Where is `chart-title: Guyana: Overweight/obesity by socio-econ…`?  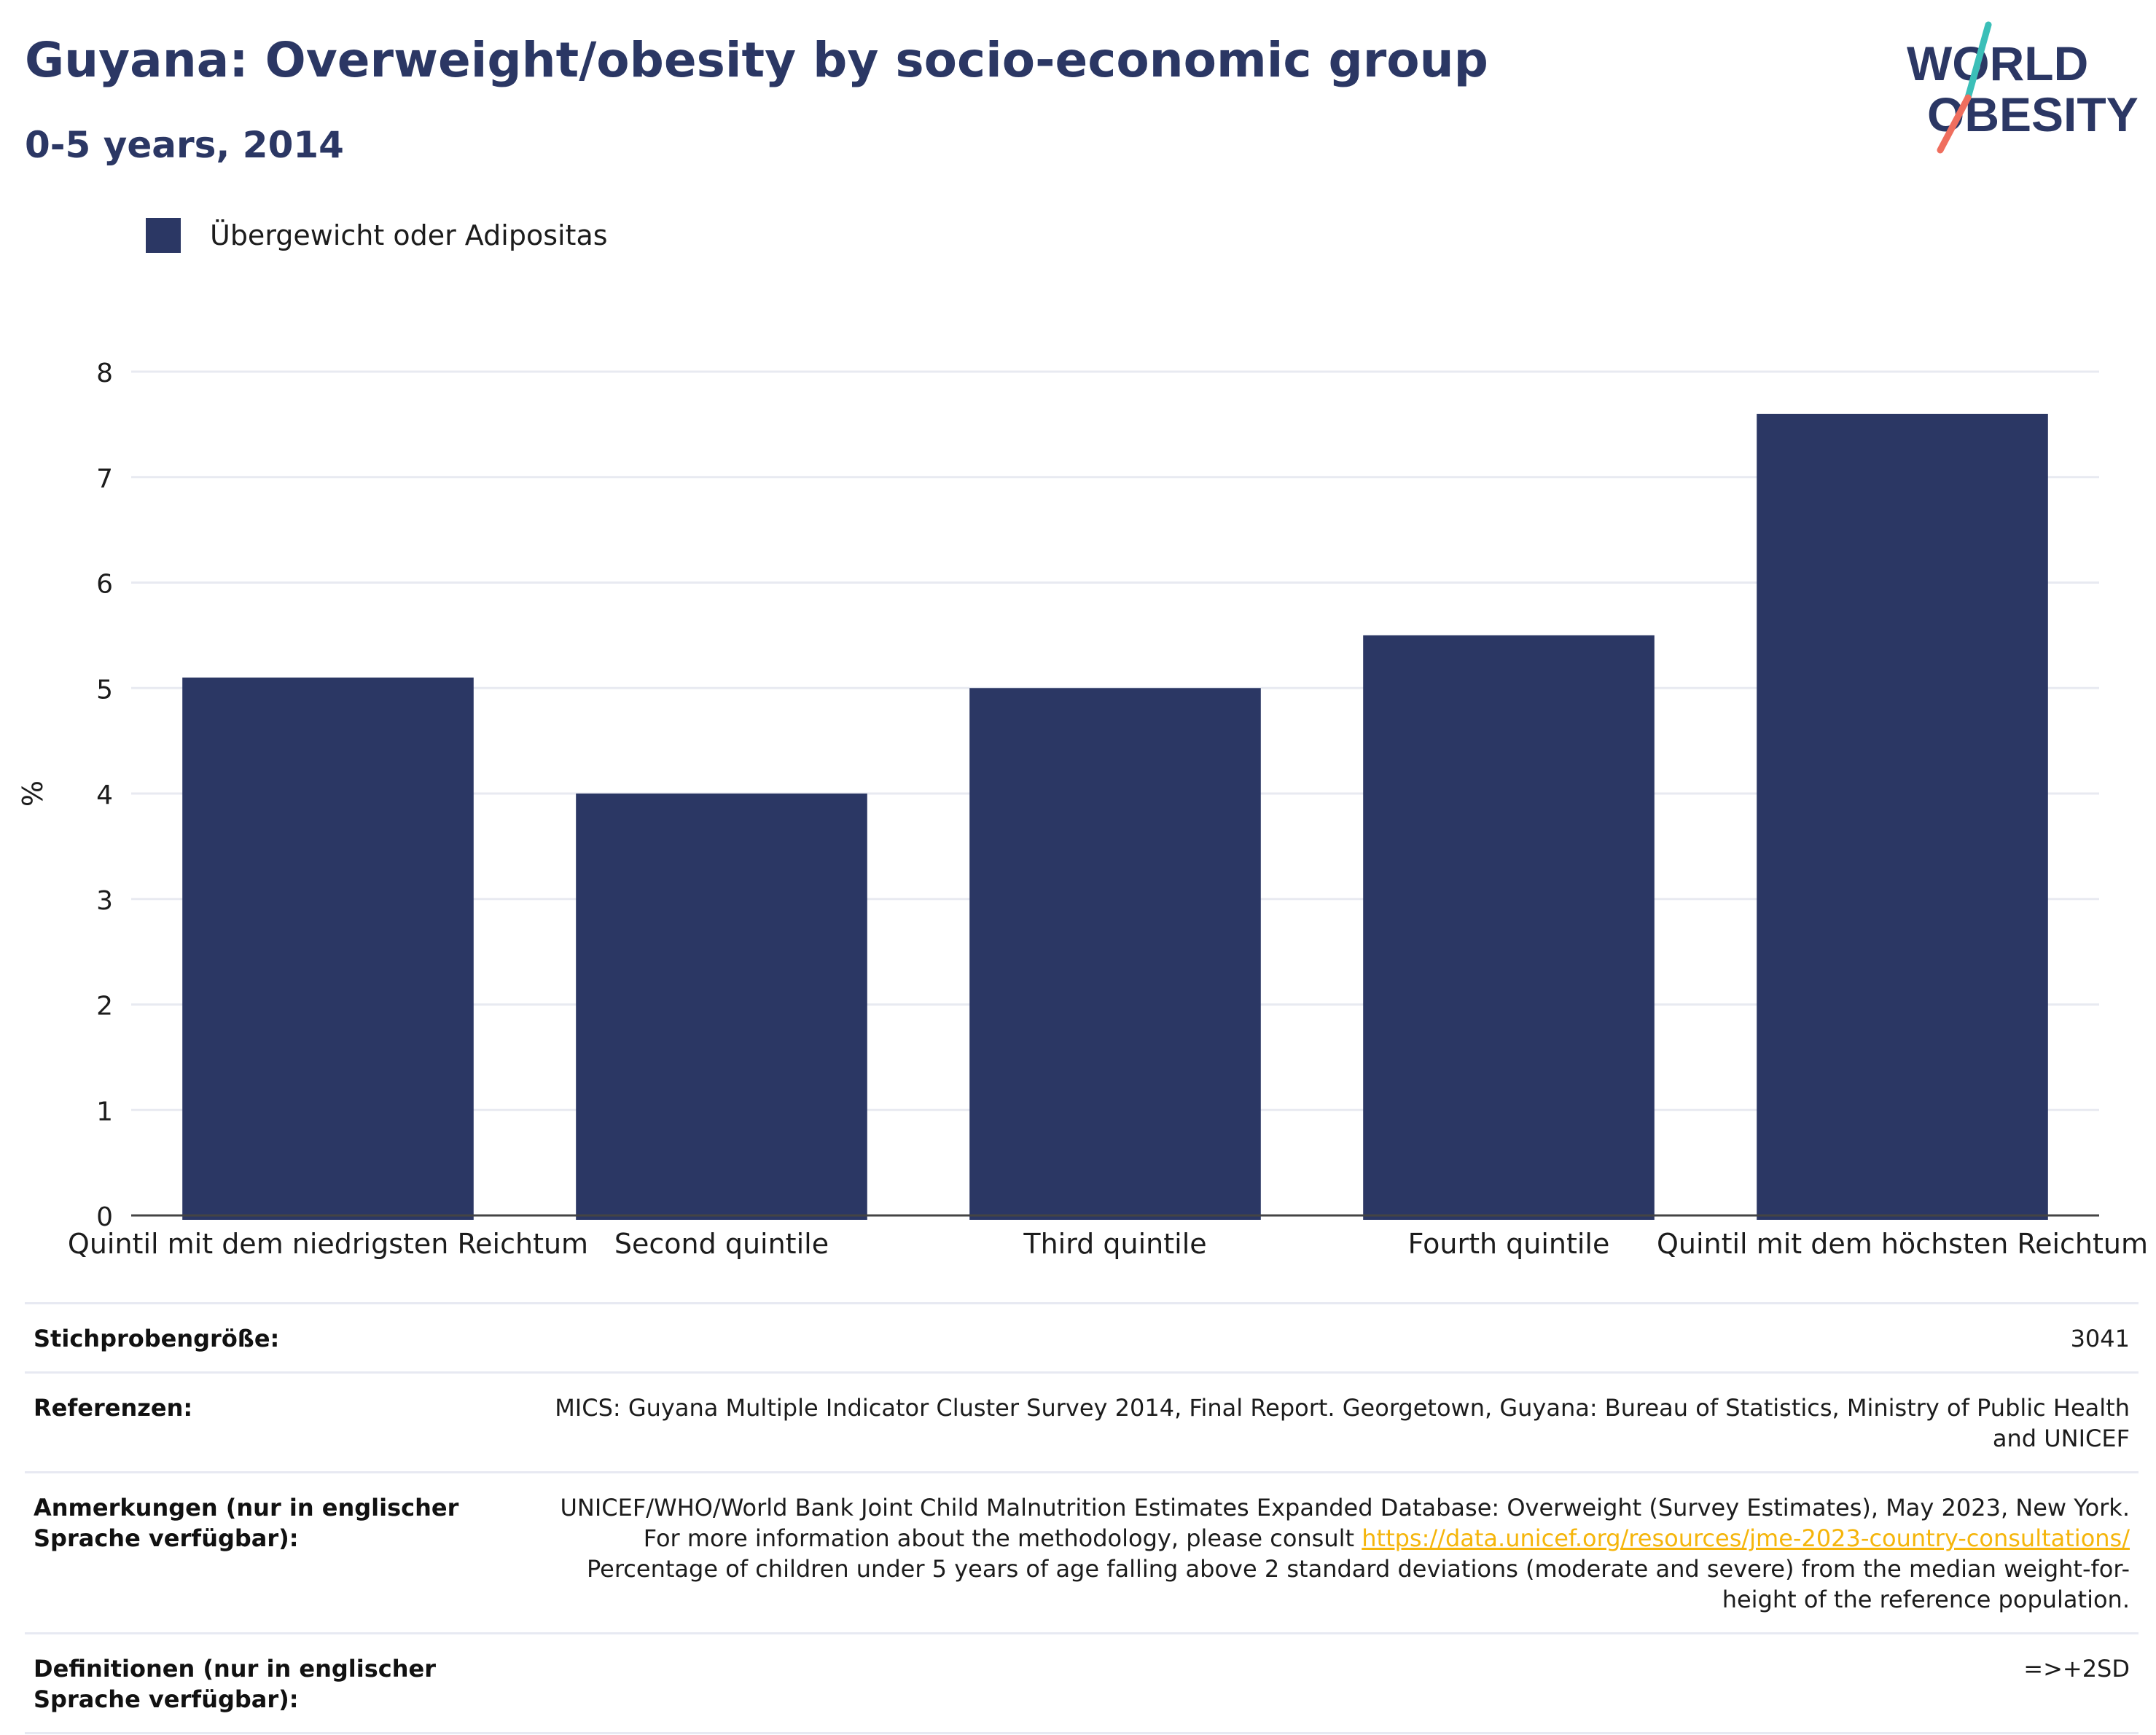 chart-title: Guyana: Overweight/obesity by socio-econ… is located at coordinates (757, 60).